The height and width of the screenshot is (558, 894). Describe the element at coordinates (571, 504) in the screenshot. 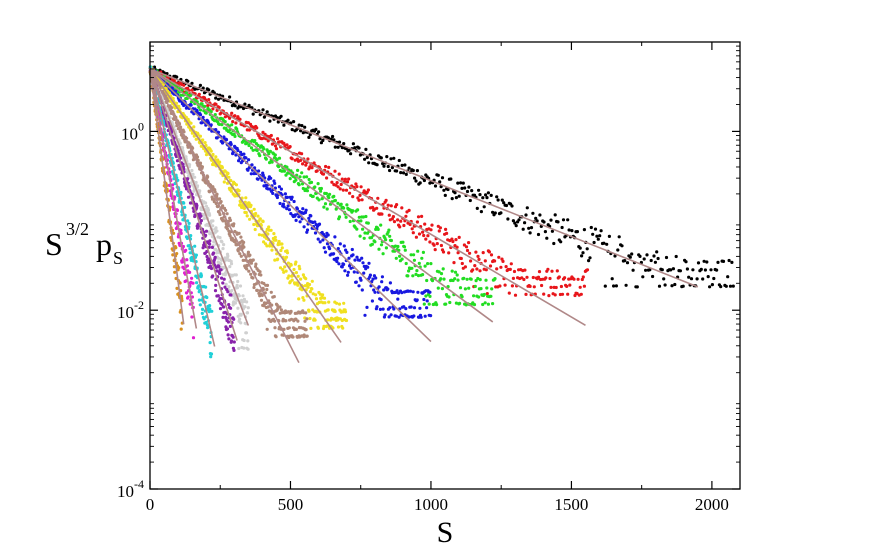

I see `x-tick-label: 1500` at that location.